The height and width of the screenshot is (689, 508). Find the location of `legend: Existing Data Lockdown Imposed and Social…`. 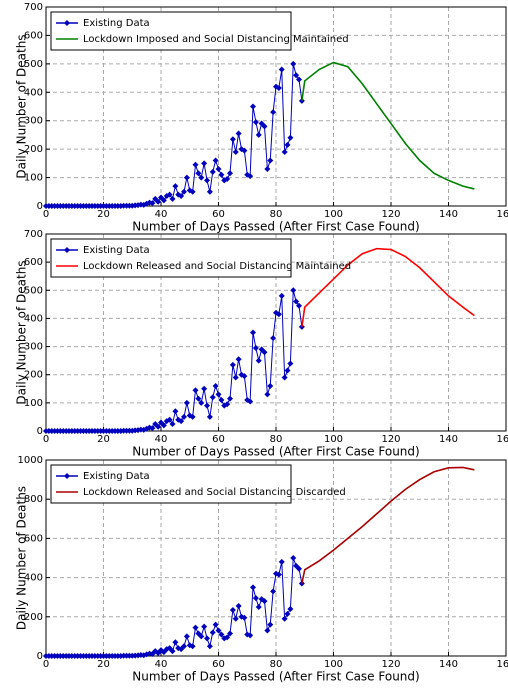

legend: Existing Data Lockdown Imposed and Social… is located at coordinates (199, 31).